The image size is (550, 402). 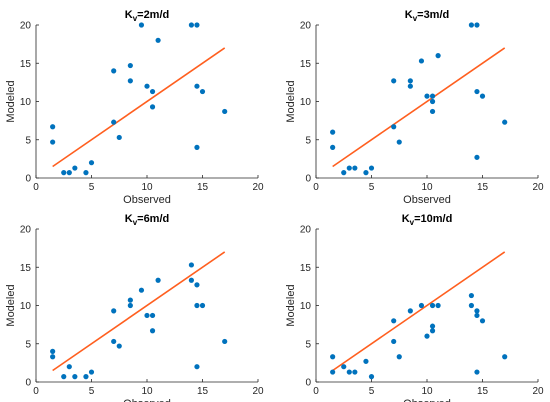 I want to click on chart-title: Kv=3m/d, so click(x=427, y=16).